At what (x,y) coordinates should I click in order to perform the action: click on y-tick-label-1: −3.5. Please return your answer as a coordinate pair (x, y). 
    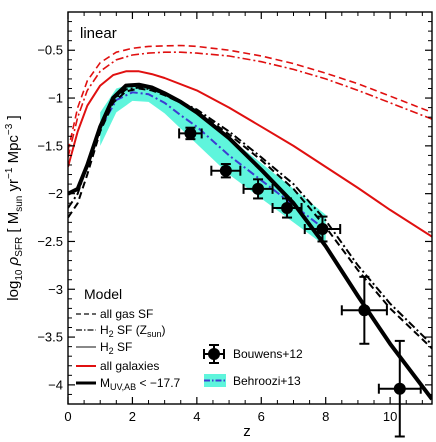
    Looking at the image, I should click on (50, 337).